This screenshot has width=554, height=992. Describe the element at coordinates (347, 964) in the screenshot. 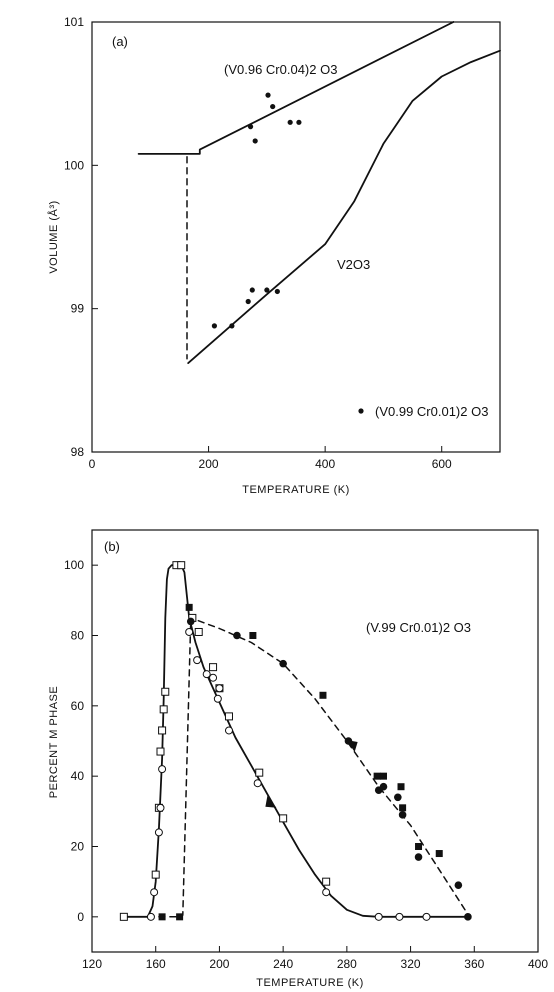

I see `panel-b-x-tick-label: 280` at that location.